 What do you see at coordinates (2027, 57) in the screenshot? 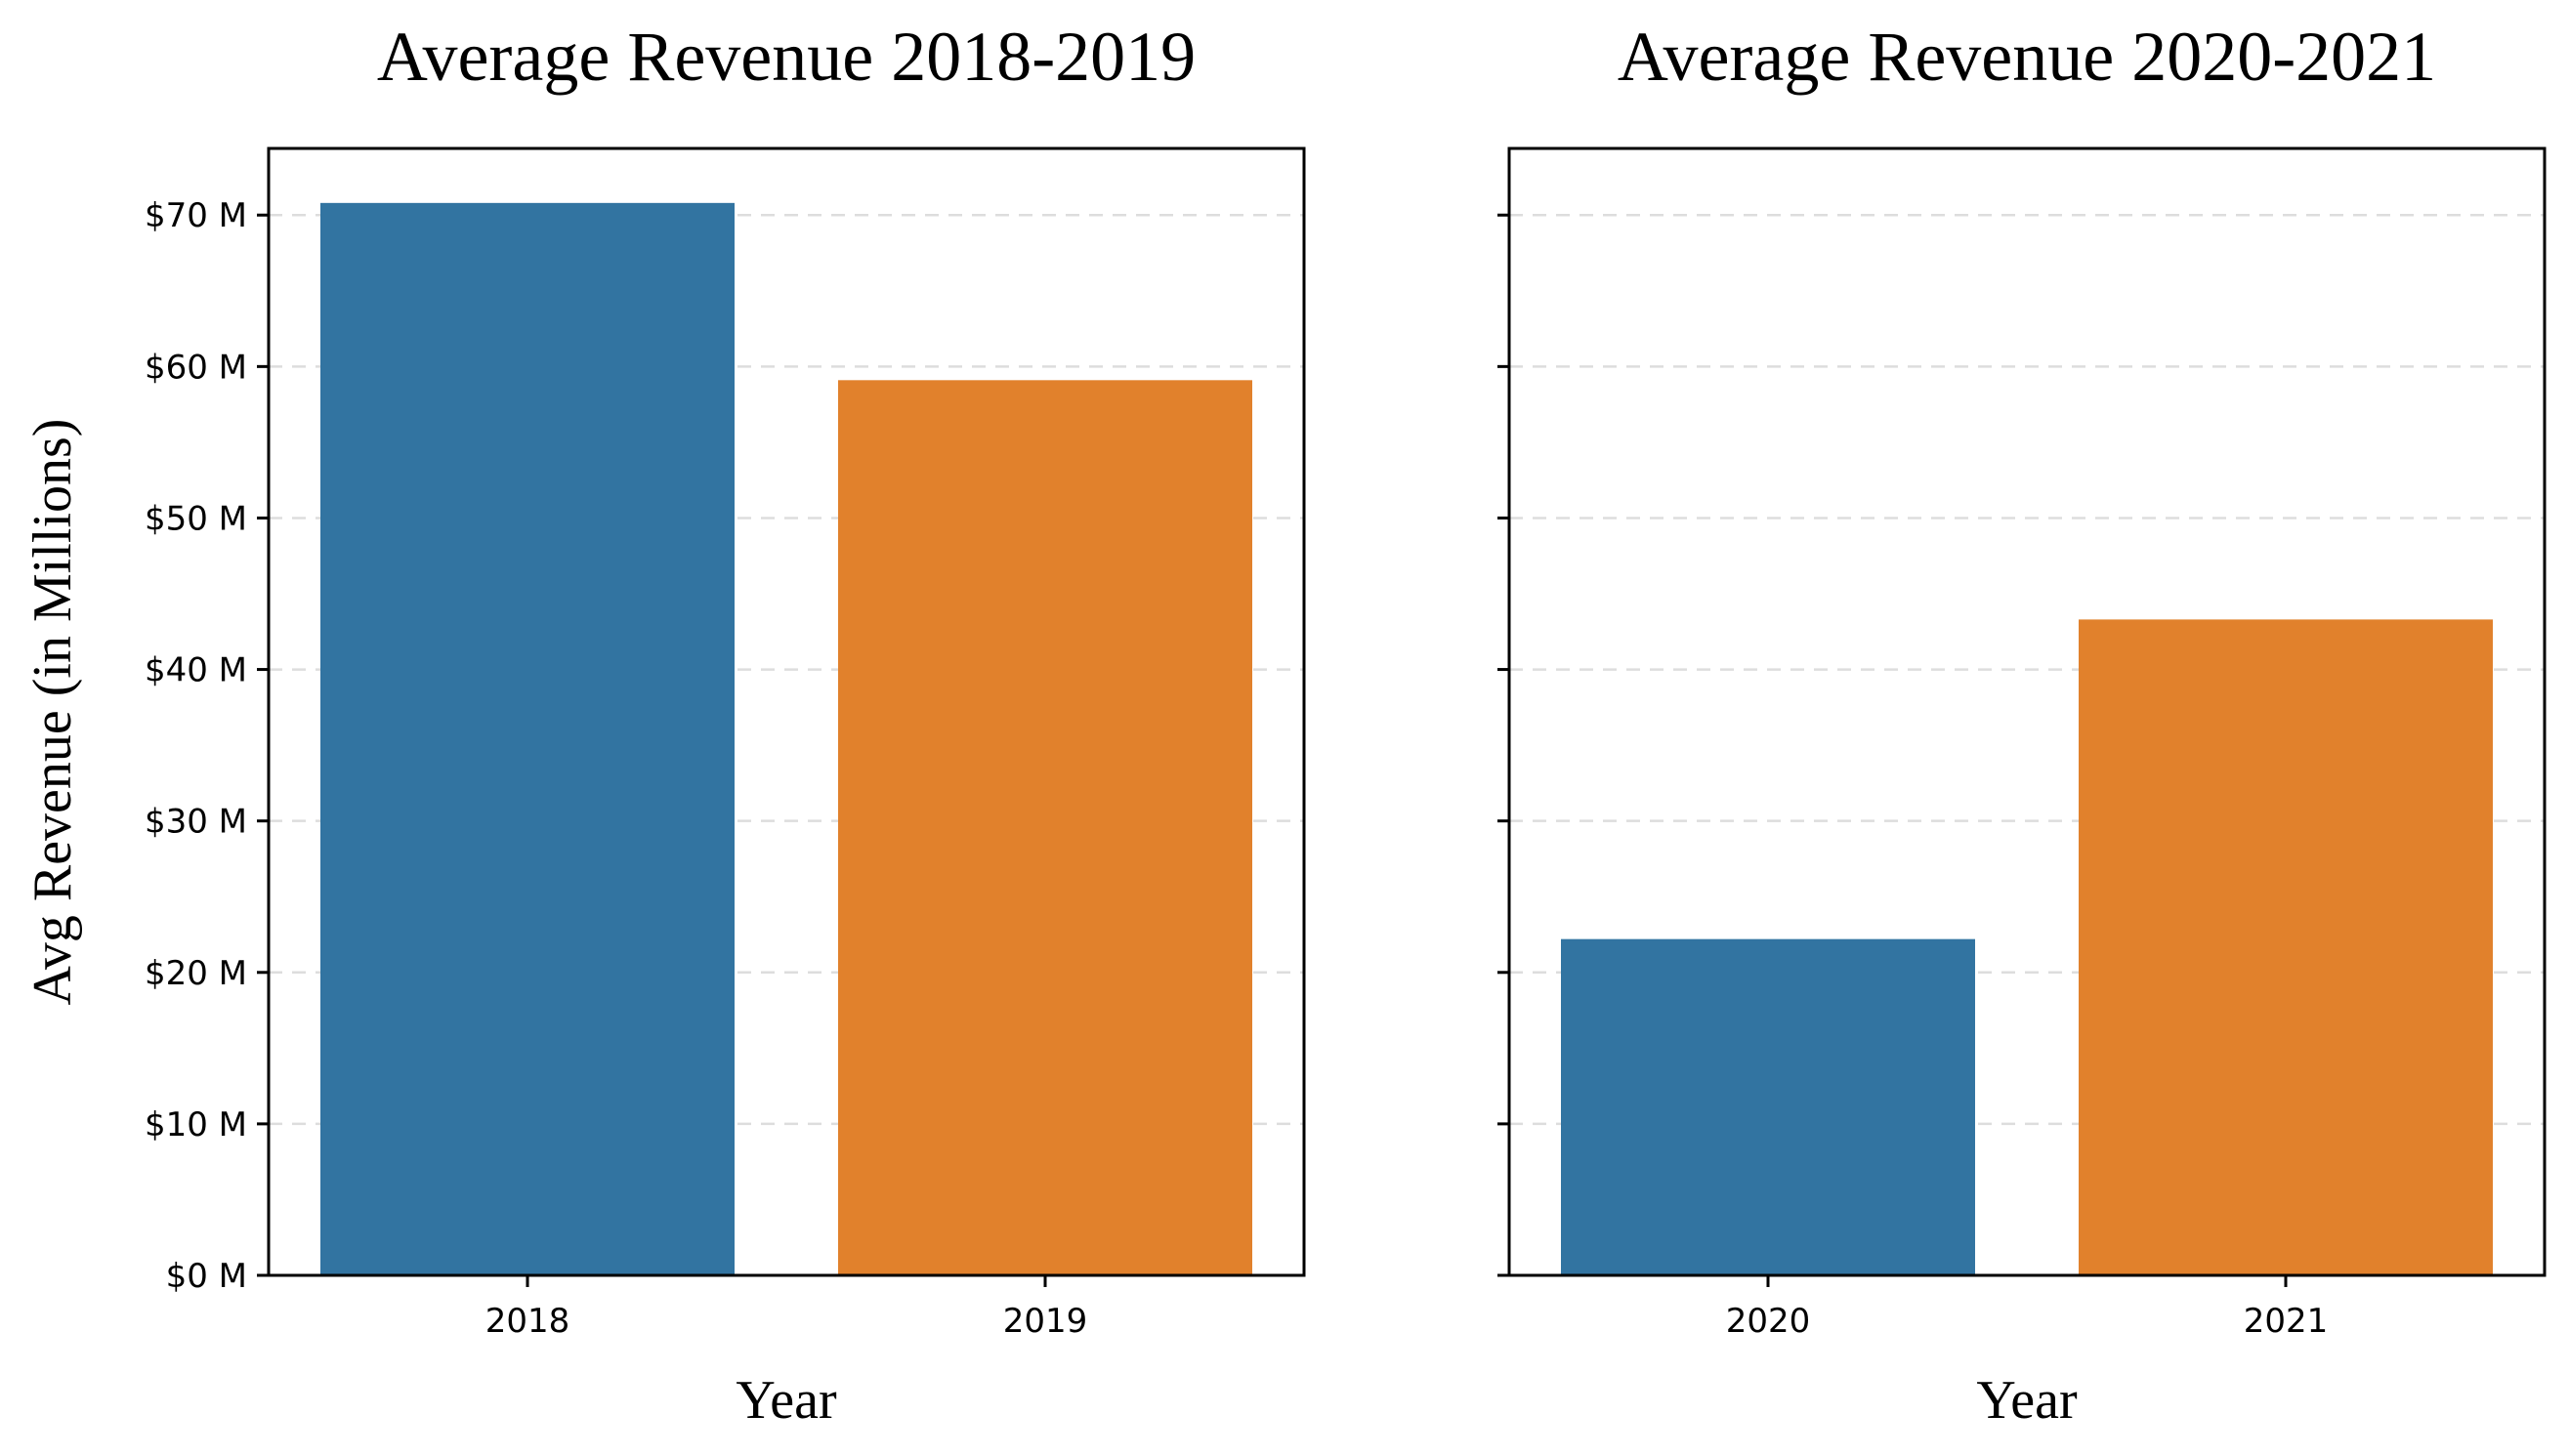
I see `chart-title: Average Revenue 2020-2021` at bounding box center [2027, 57].